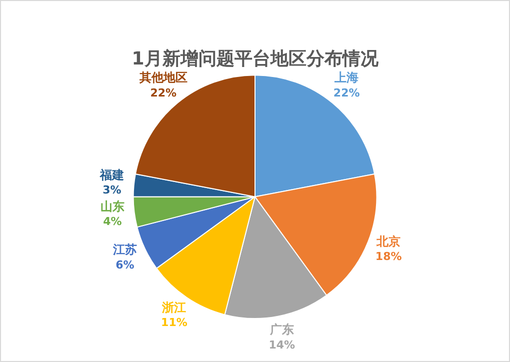  Describe the element at coordinates (112, 206) in the screenshot. I see `slice-label: 山东` at that location.